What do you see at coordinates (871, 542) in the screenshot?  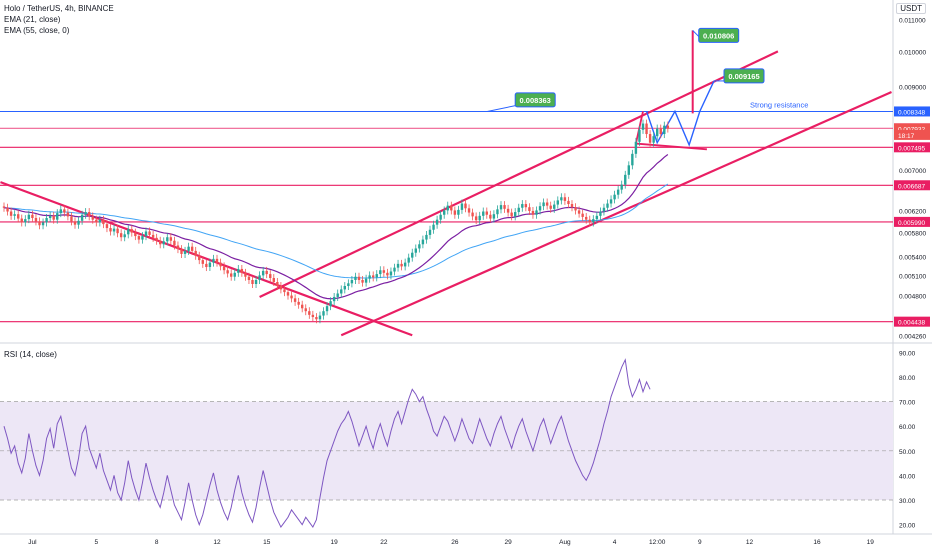 I see `time-tick-label: 19` at bounding box center [871, 542].